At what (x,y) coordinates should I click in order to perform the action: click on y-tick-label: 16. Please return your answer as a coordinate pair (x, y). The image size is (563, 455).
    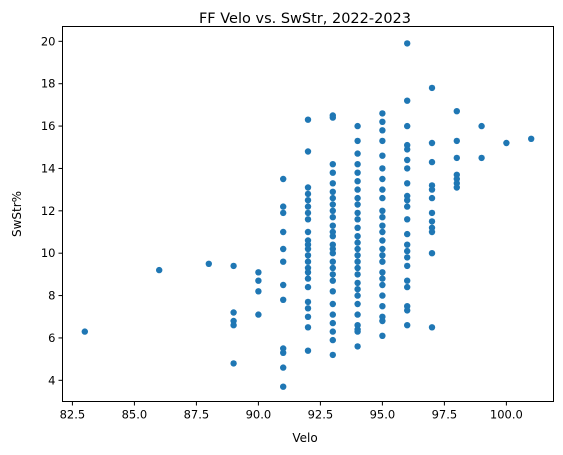
    Looking at the image, I should click on (48, 126).